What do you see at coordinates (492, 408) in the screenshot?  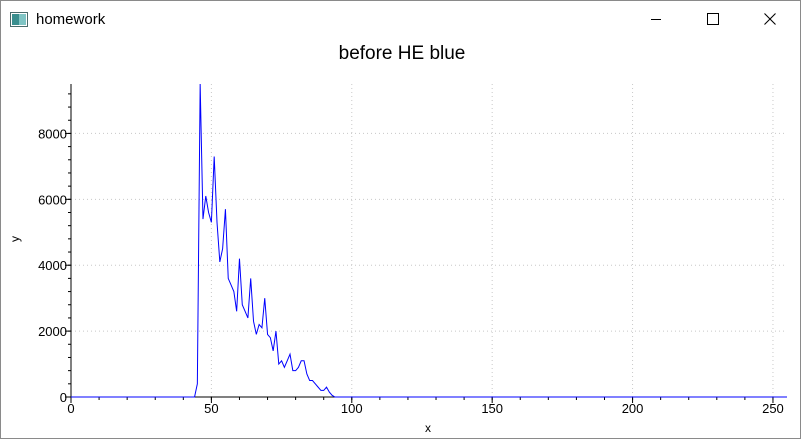 I see `x-tick-label: 150` at bounding box center [492, 408].